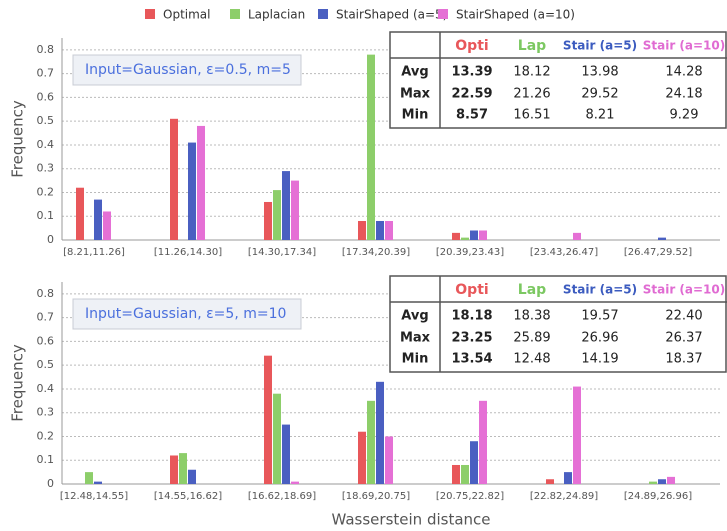  Describe the element at coordinates (658, 252) in the screenshot. I see `x-tick-label: [26.47,29.52]` at that location.